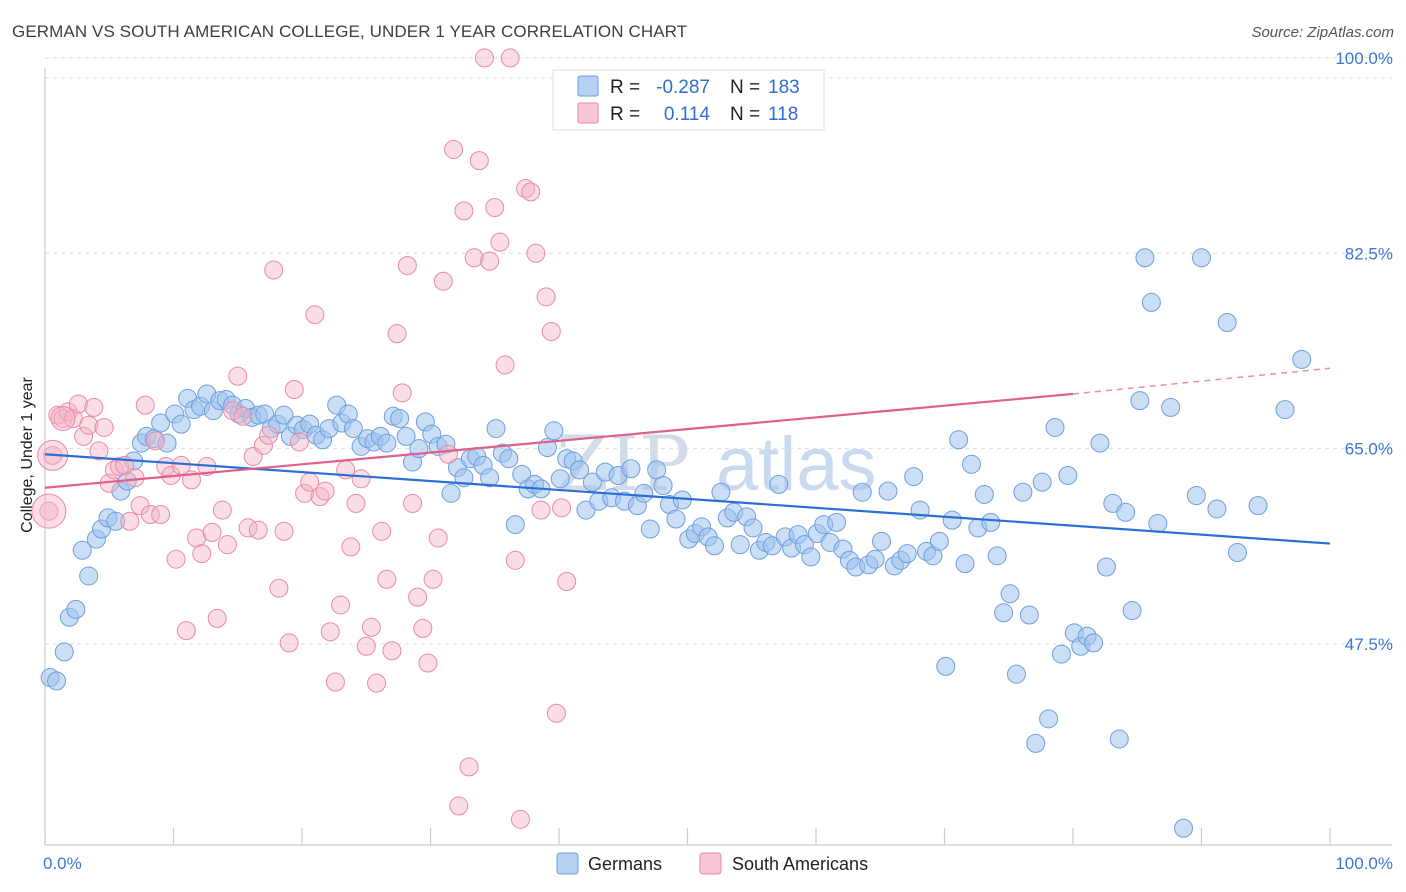 This screenshot has height=892, width=1406. Describe the element at coordinates (625, 87) in the screenshot. I see `legend-r-label-germans: R =` at that location.